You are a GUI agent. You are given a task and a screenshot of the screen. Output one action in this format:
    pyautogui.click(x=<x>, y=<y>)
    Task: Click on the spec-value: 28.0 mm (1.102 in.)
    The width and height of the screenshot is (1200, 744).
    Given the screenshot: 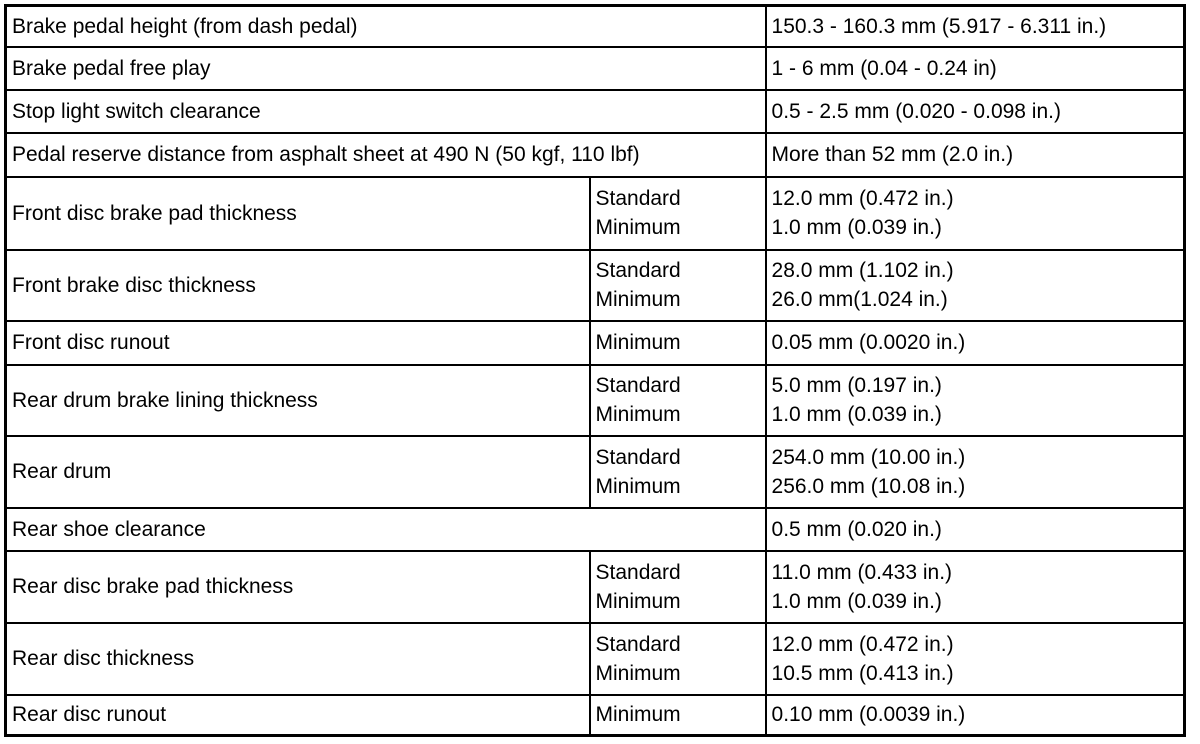 What is the action you would take?
    pyautogui.click(x=862, y=270)
    